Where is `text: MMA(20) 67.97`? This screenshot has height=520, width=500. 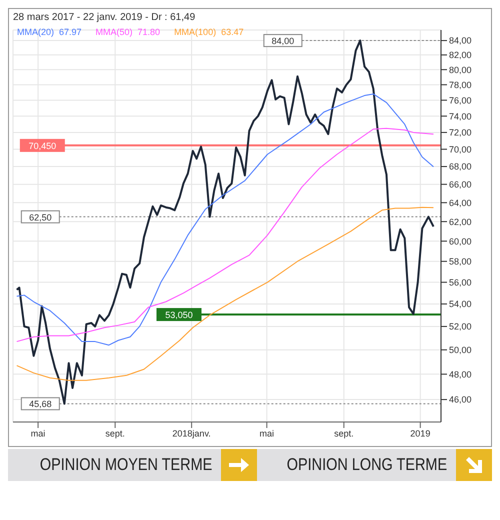
text: MMA(20) 67.97 is located at coordinates (49, 32).